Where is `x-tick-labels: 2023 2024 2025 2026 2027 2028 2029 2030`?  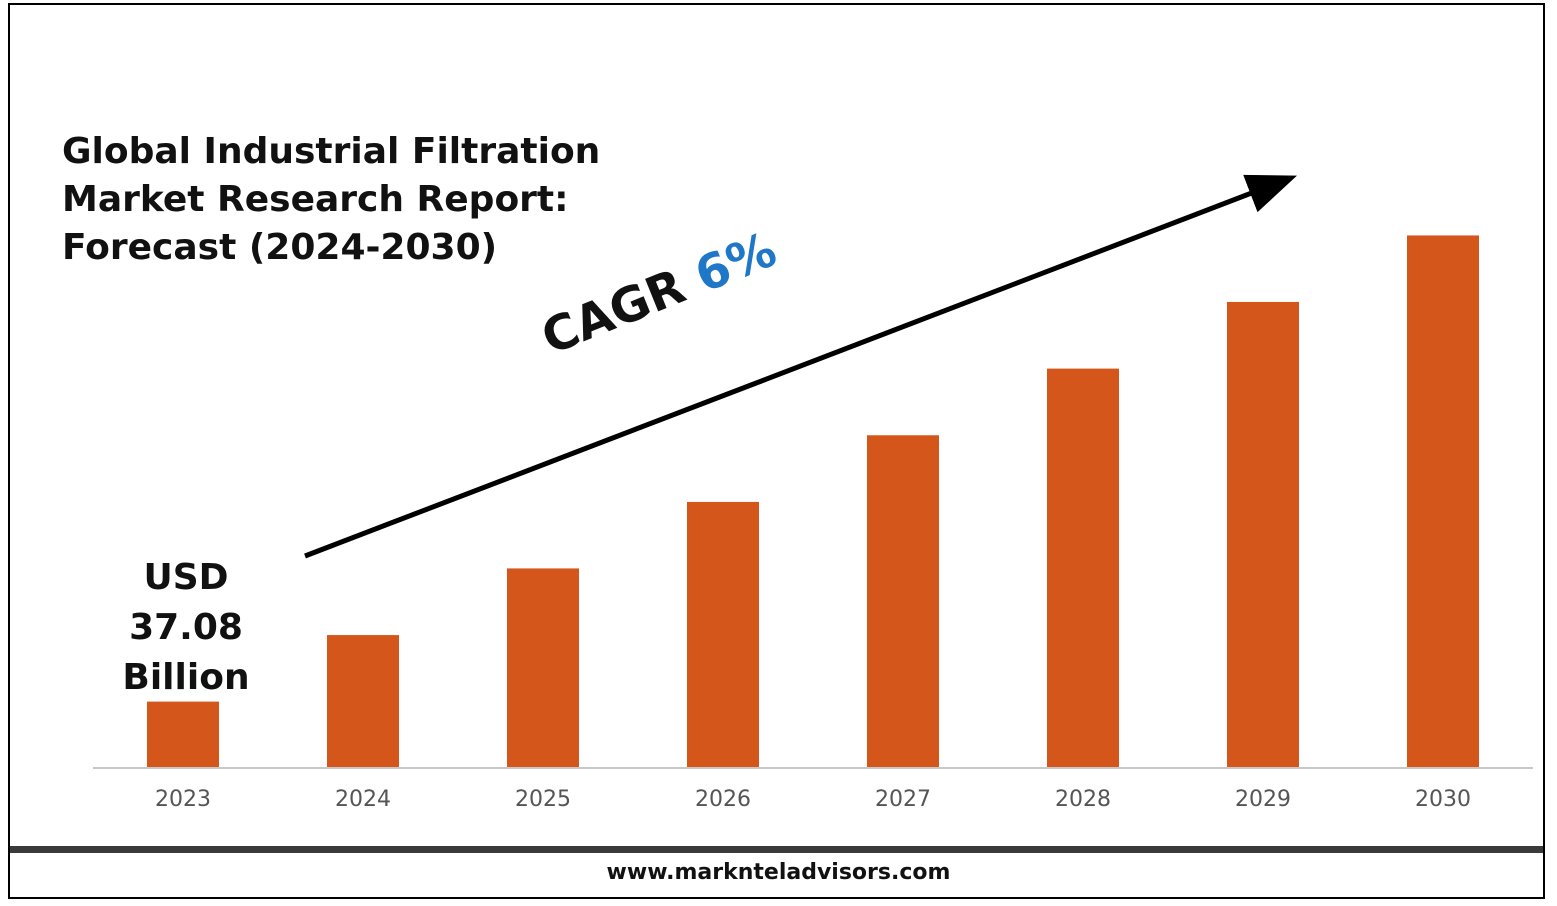 x-tick-labels: 2023 2024 2025 2026 2027 2028 2029 2030 is located at coordinates (813, 799).